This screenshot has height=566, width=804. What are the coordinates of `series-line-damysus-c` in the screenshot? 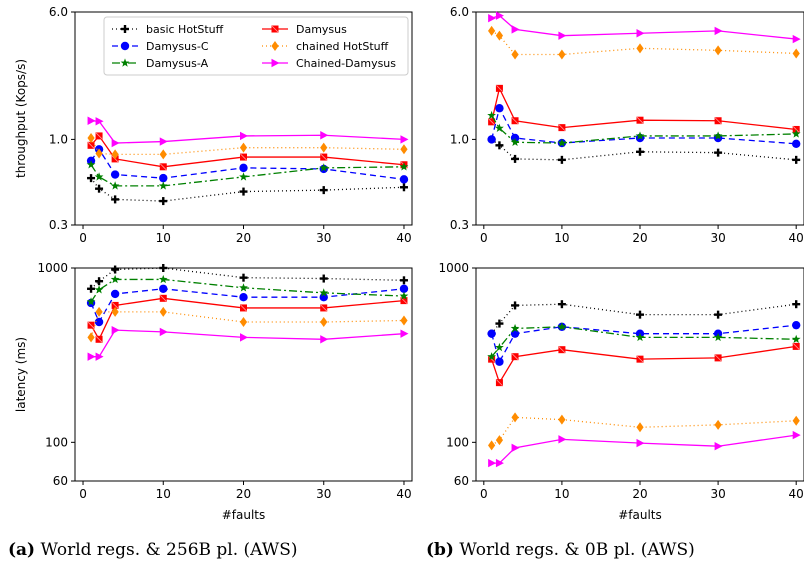 It's located at (643, 344).